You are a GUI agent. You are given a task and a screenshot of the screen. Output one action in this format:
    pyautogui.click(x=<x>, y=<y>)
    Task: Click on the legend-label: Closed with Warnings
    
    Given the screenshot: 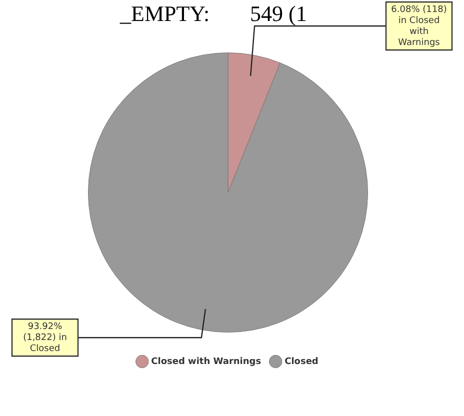 What is the action you would take?
    pyautogui.click(x=206, y=361)
    